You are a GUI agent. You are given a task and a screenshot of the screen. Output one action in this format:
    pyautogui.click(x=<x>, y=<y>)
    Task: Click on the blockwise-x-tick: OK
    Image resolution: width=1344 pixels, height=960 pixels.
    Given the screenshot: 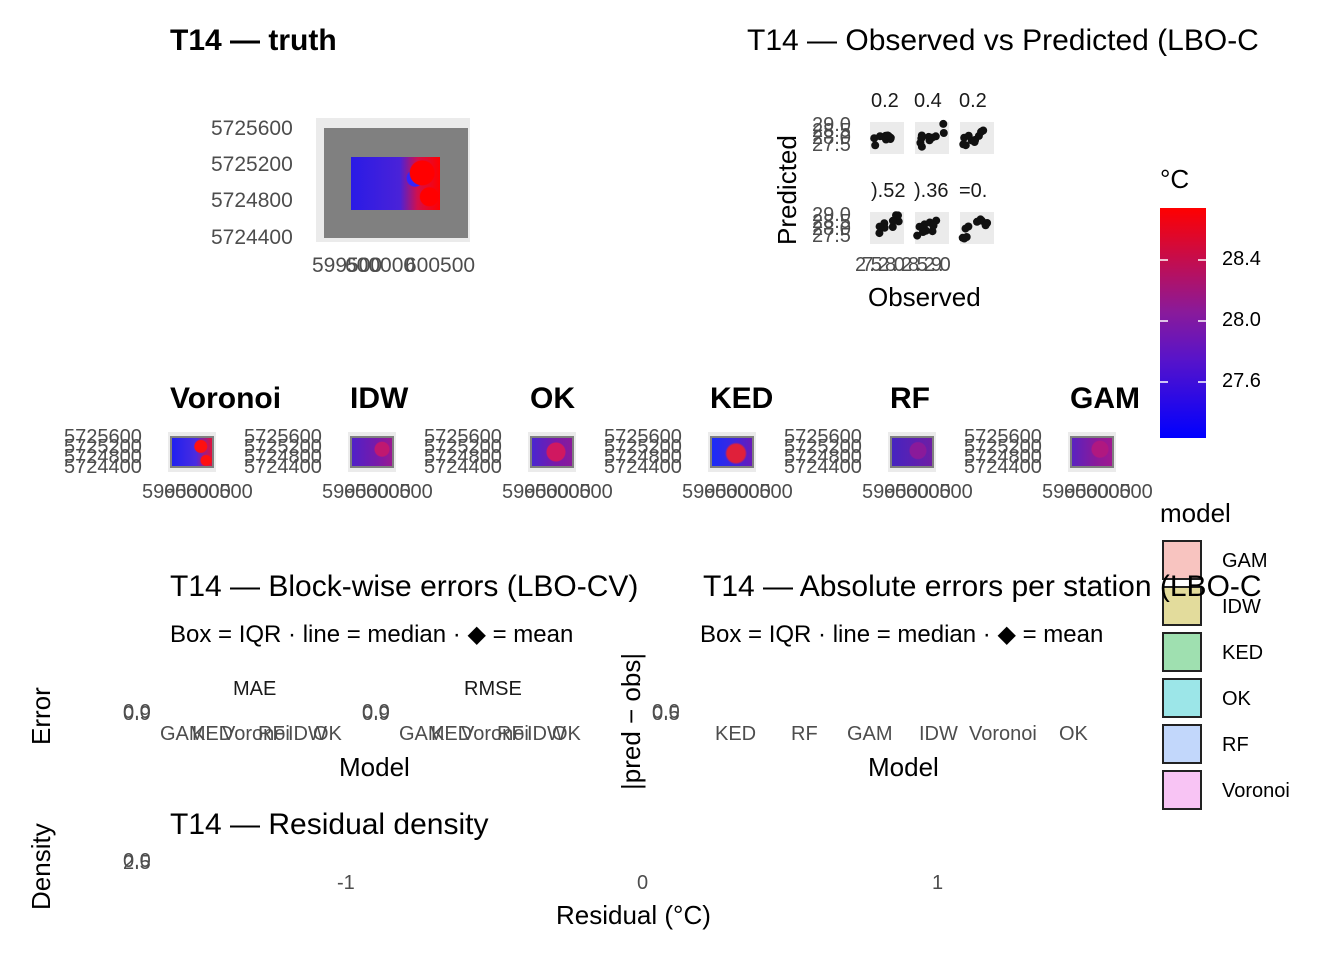 What is the action you would take?
    pyautogui.click(x=566, y=734)
    